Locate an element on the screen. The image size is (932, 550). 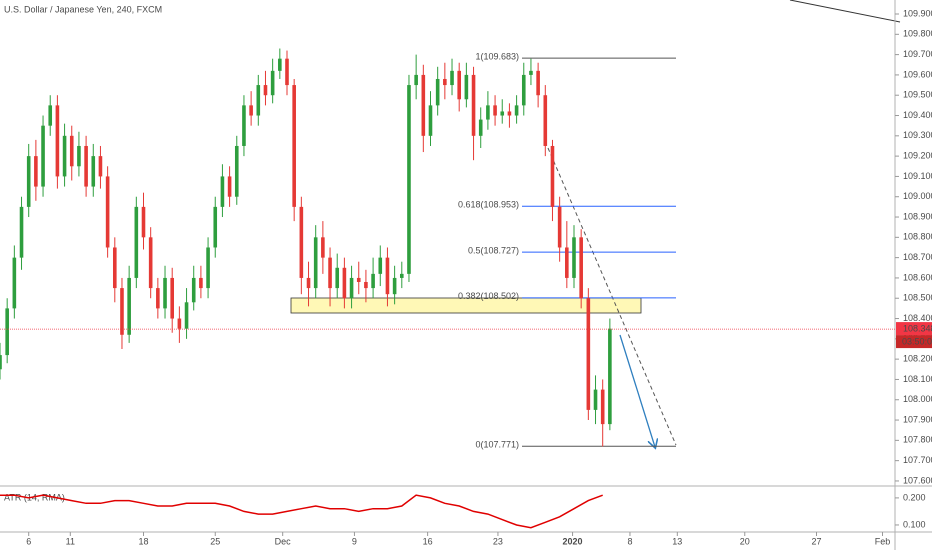
y-tick-label: 109.800 is located at coordinates (917, 34).